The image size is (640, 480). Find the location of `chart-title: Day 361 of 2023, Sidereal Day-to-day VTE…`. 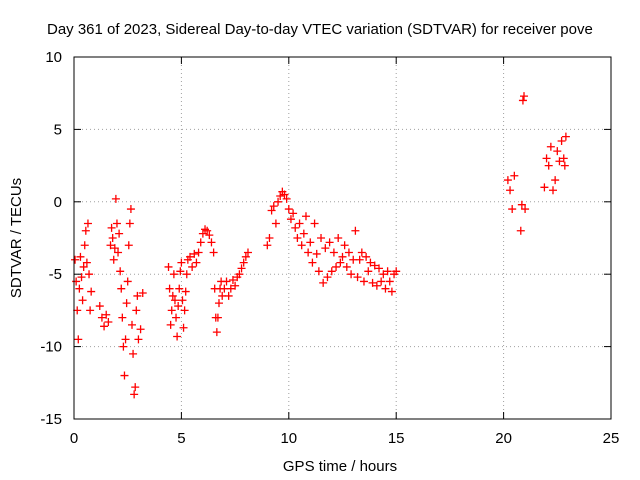

chart-title: Day 361 of 2023, Sidereal Day-to-day VTE… is located at coordinates (320, 29).